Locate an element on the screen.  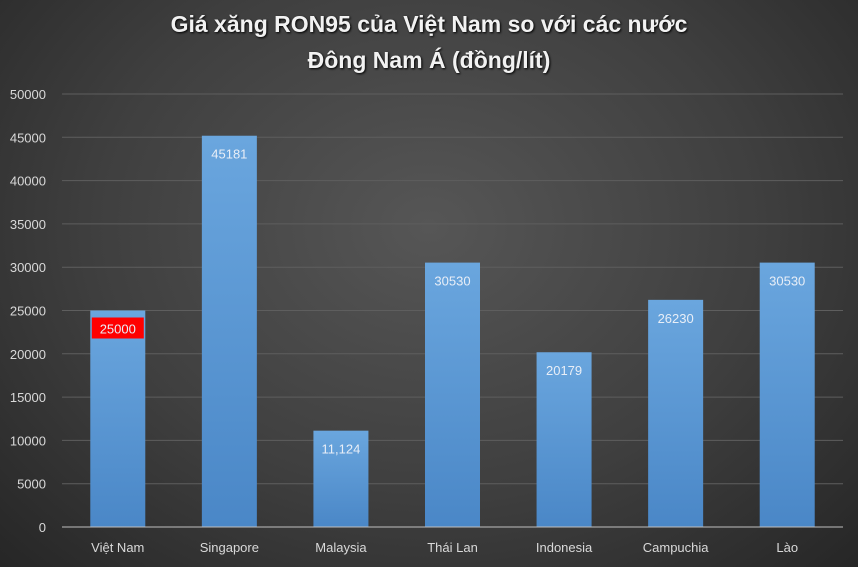
y-tick-label: 25000 is located at coordinates (28, 311).